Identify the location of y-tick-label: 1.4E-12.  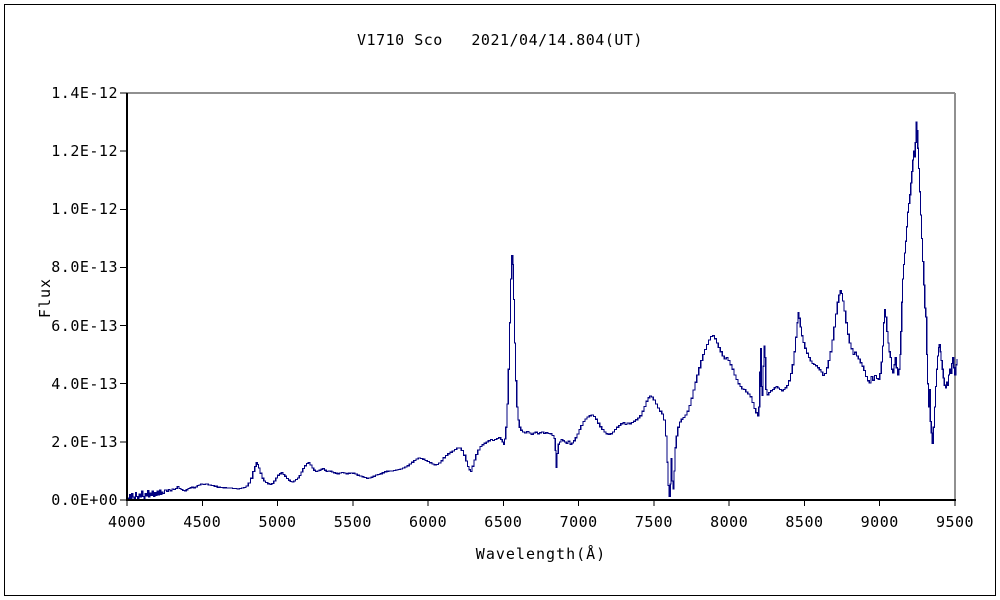
(84, 93).